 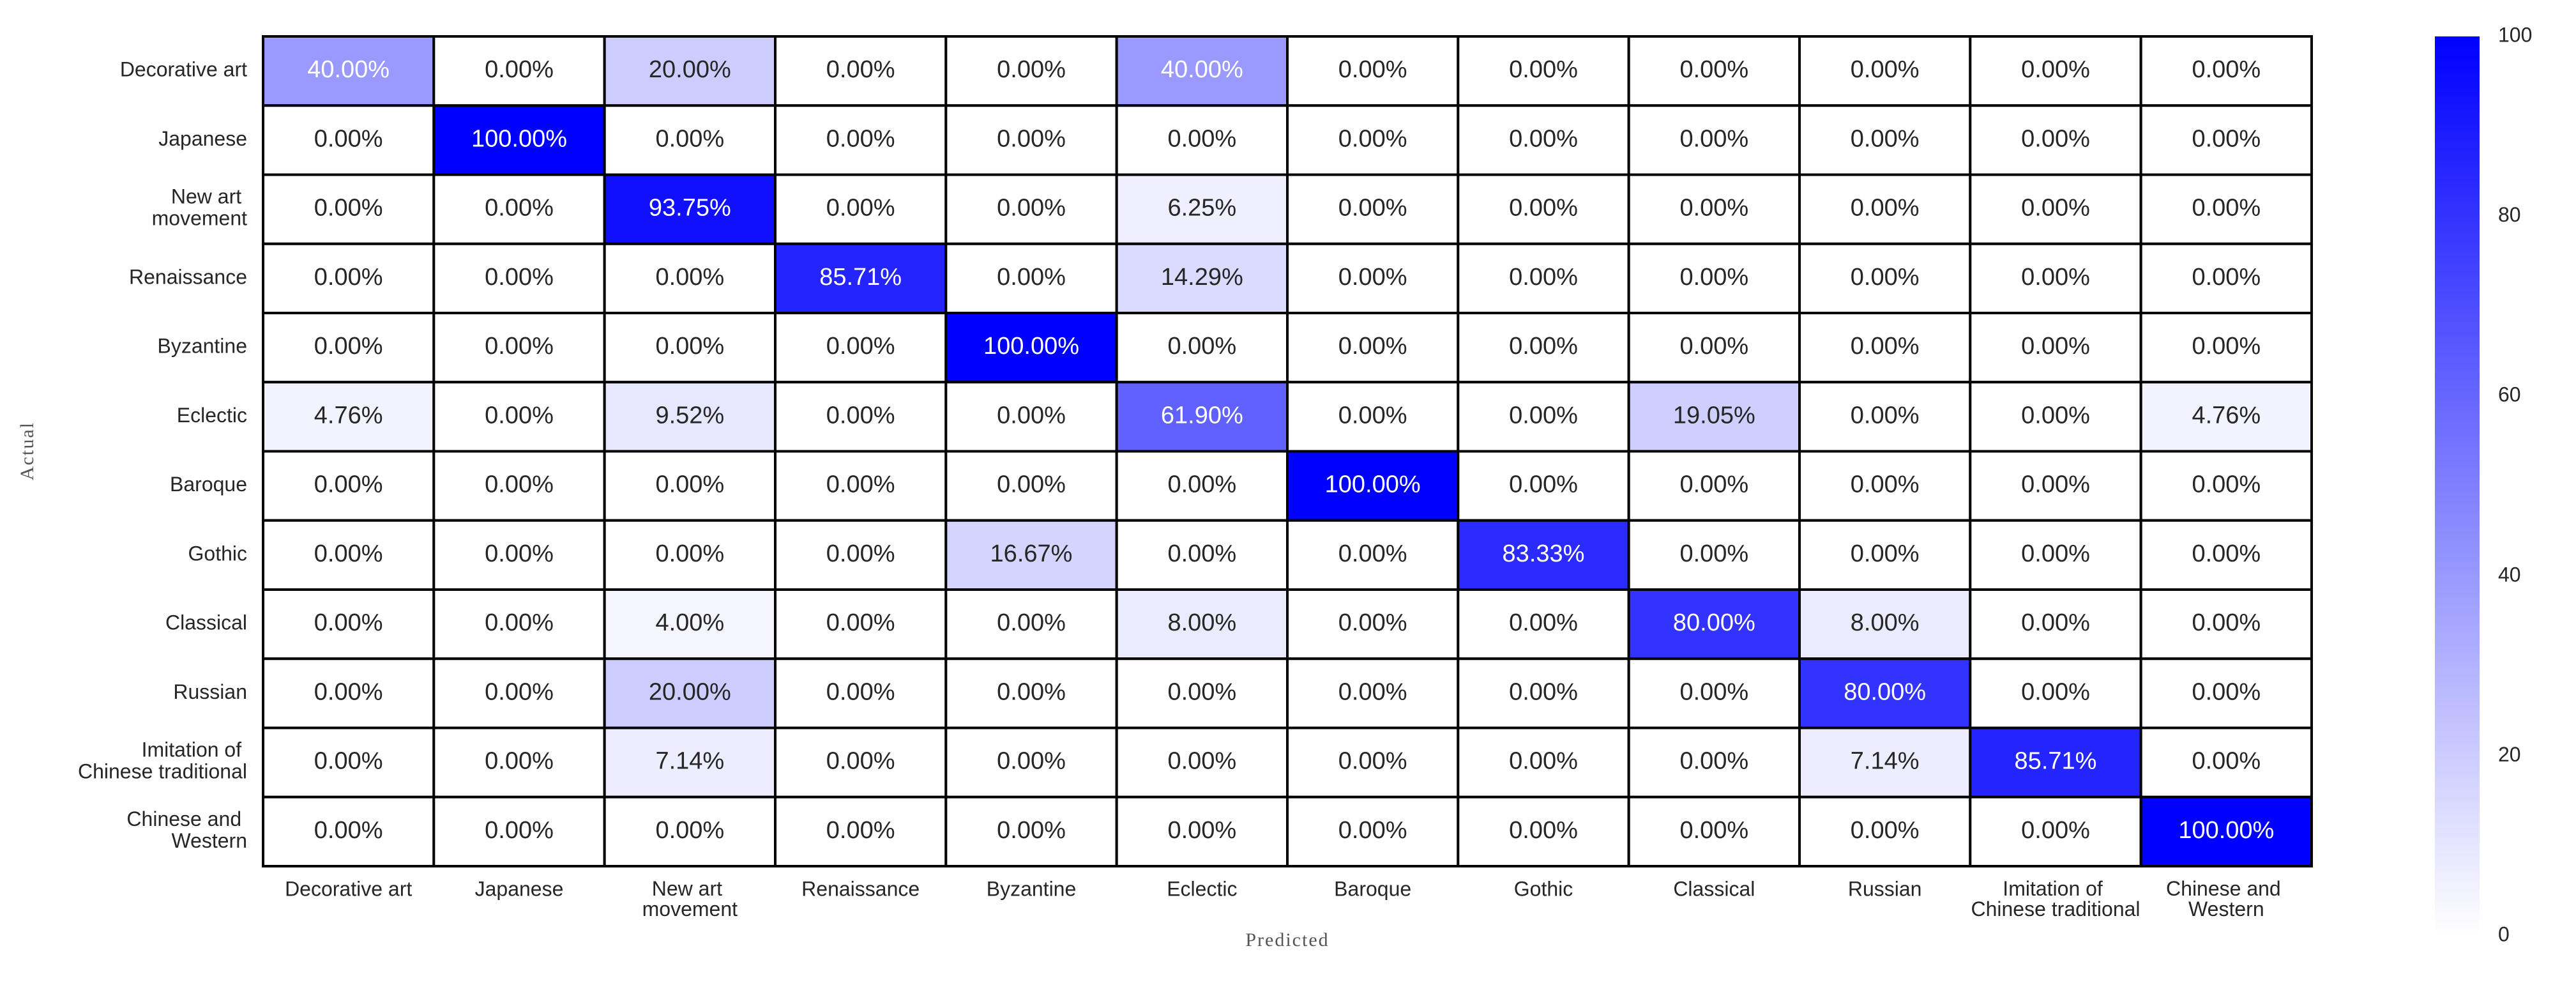 What do you see at coordinates (2457, 486) in the screenshot?
I see `colorbar` at bounding box center [2457, 486].